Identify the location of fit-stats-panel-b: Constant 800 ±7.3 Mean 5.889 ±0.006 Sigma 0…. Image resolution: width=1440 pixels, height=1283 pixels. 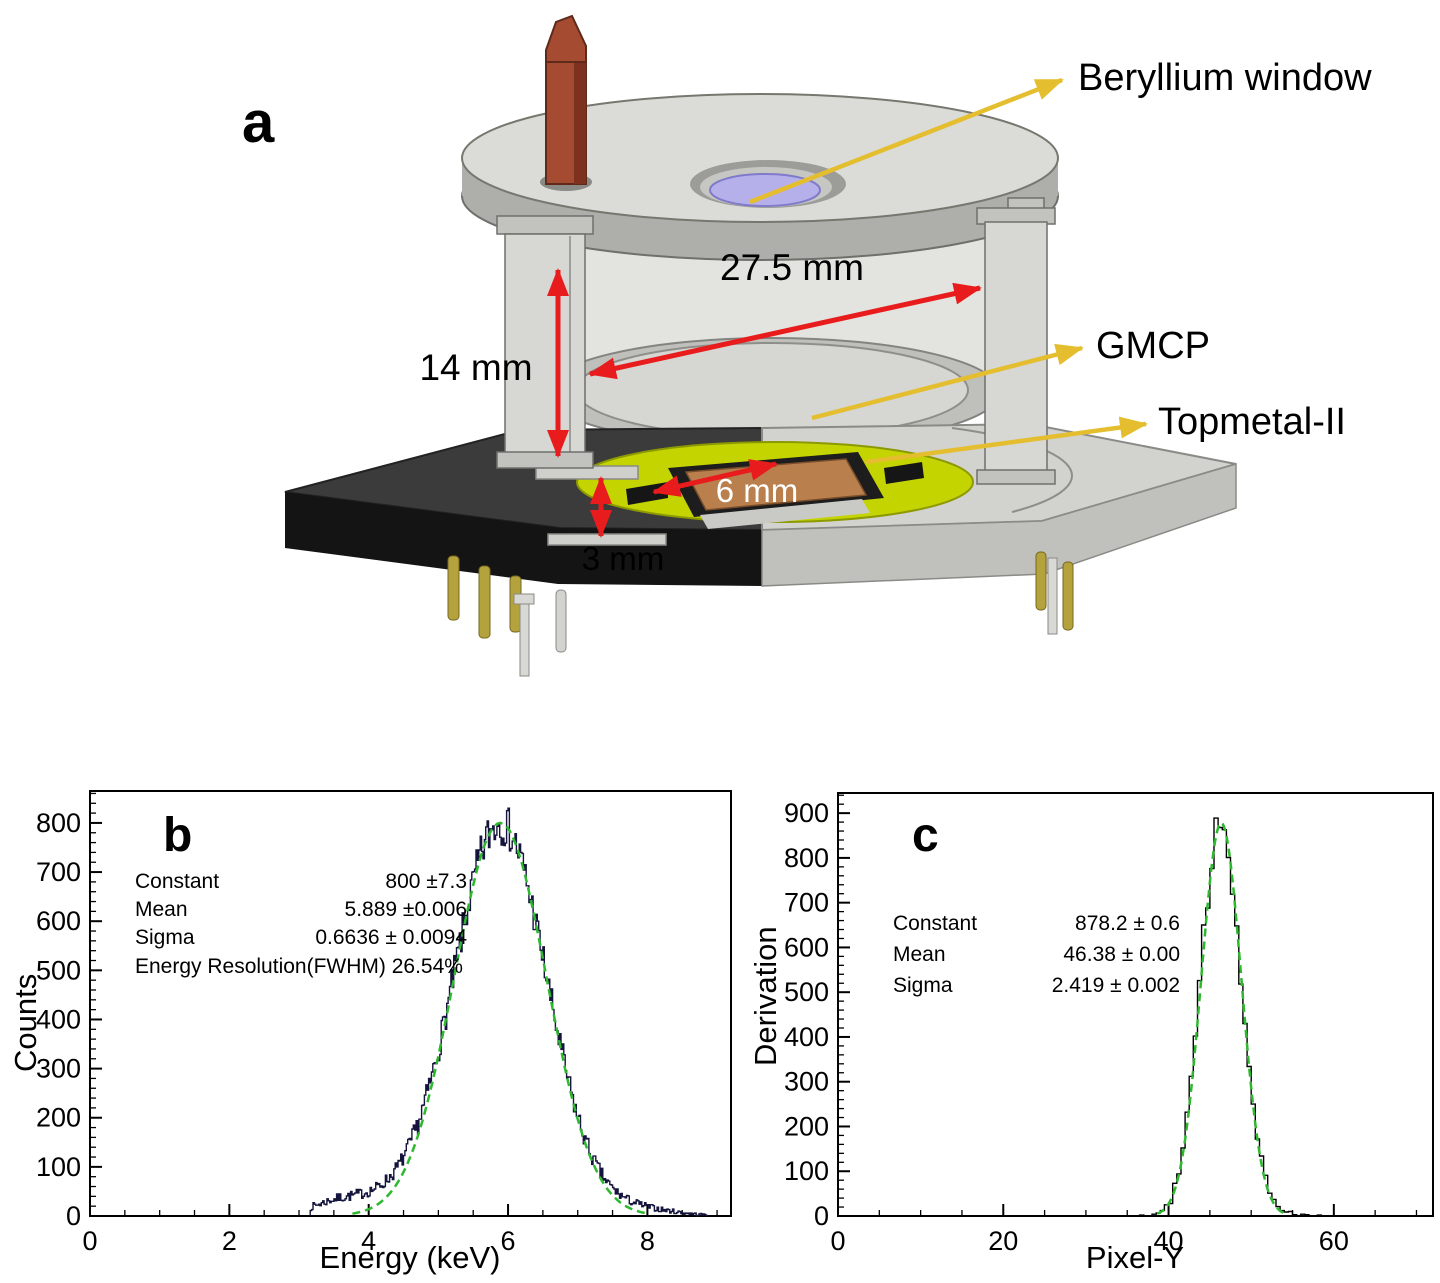
(301, 924).